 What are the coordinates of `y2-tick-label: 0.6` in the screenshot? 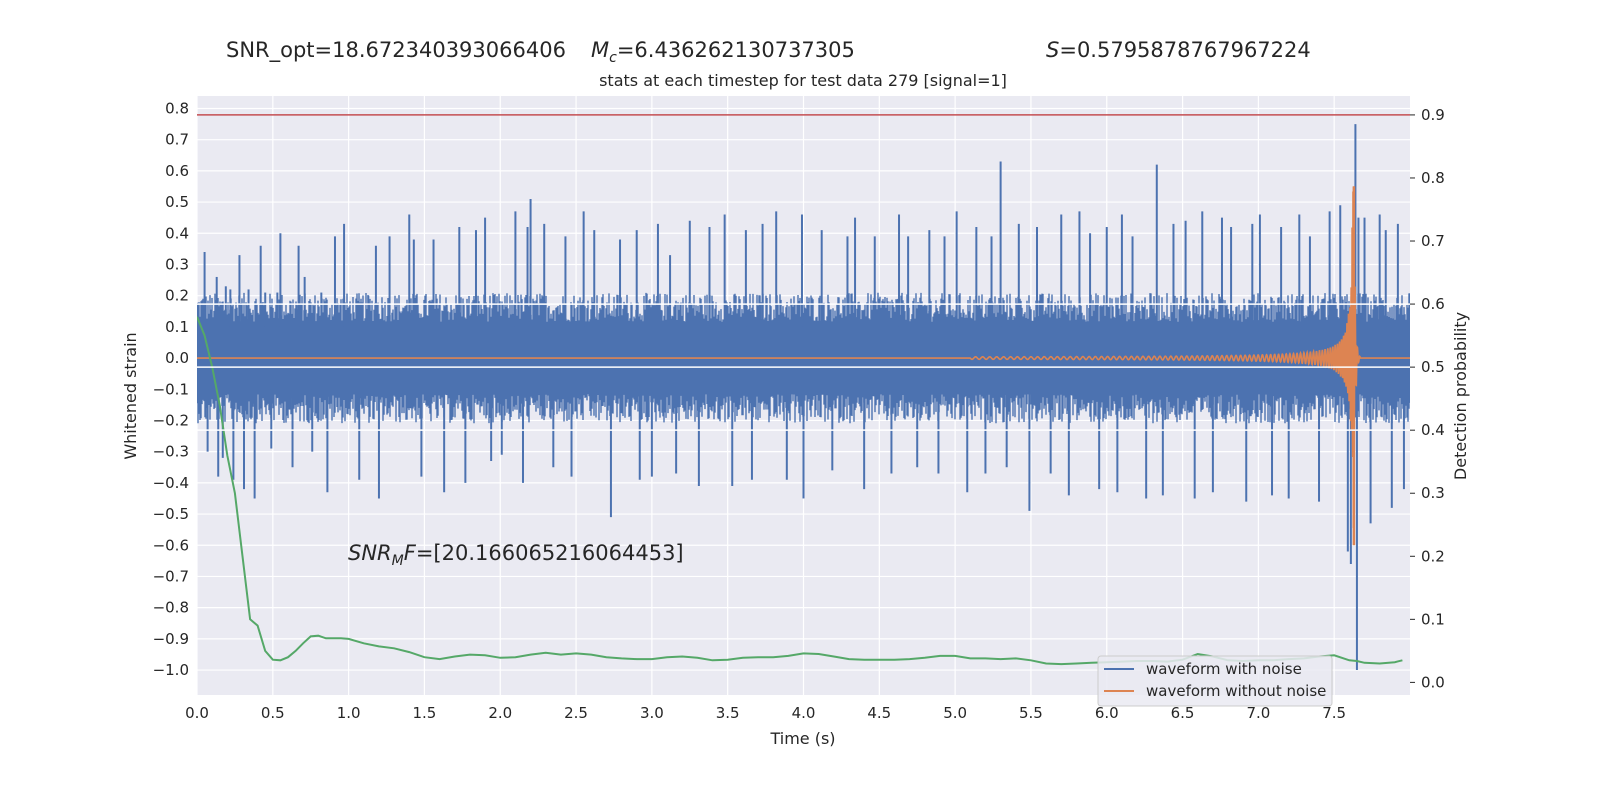 It's located at (1433, 304).